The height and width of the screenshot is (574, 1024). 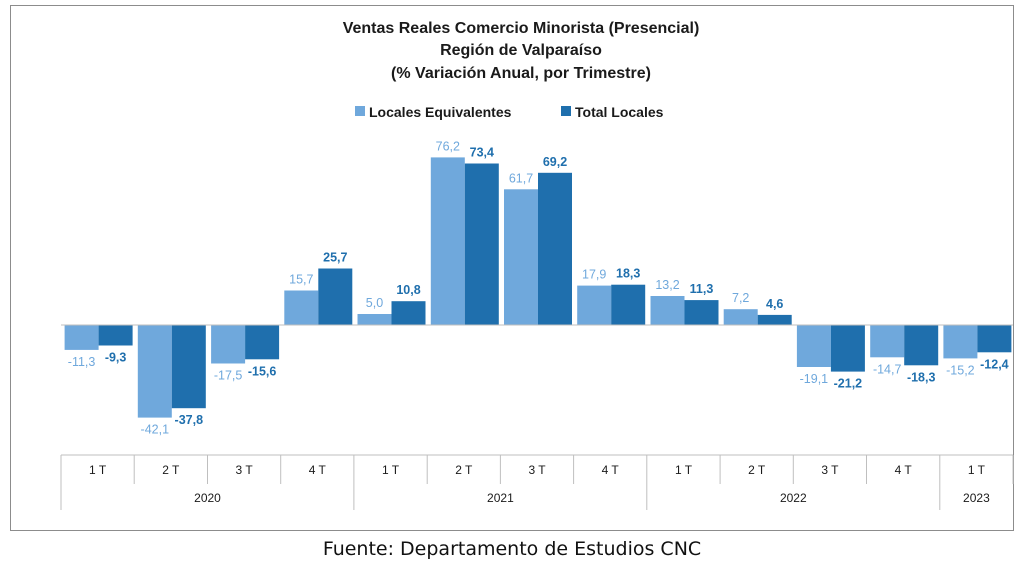 What do you see at coordinates (189, 420) in the screenshot?
I see `data-label-total-locales: -37,8` at bounding box center [189, 420].